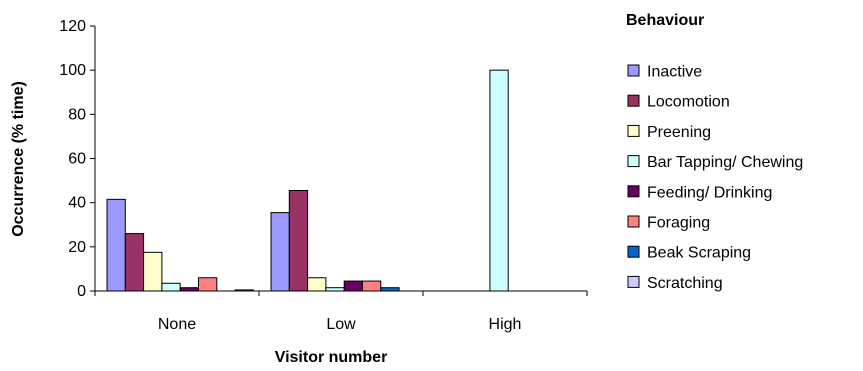  What do you see at coordinates (679, 132) in the screenshot?
I see `legend-label: Preening` at bounding box center [679, 132].